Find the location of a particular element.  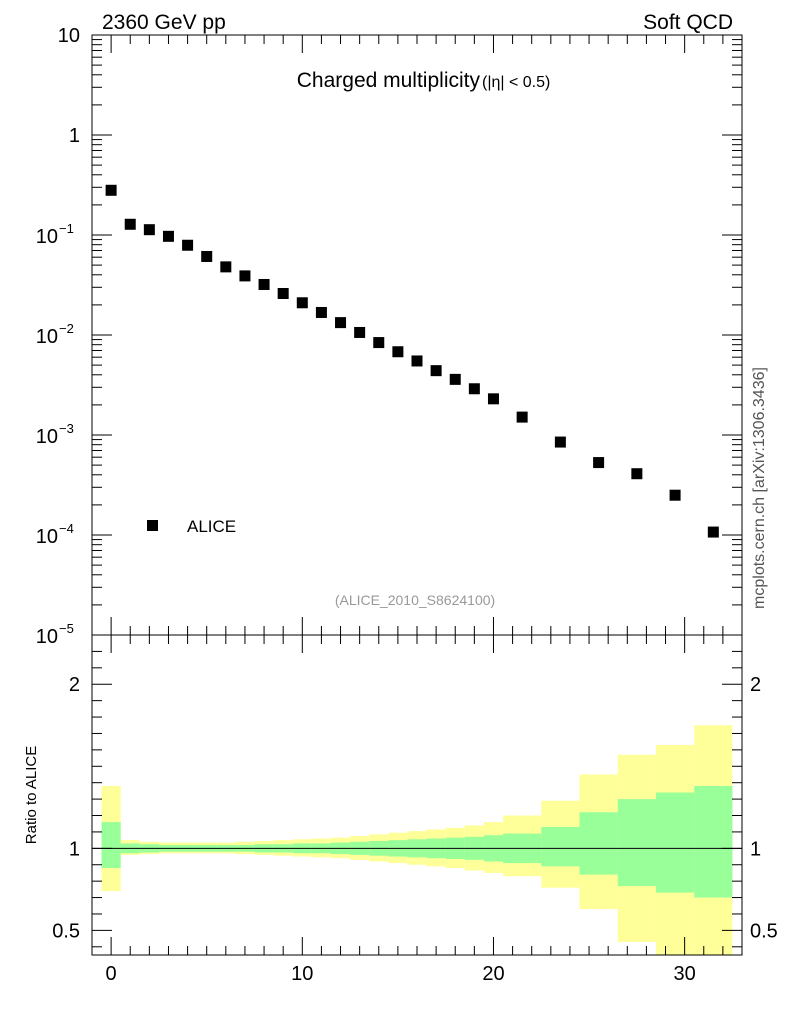

analysis-tag: (ALICE_2010_S8624100) is located at coordinates (415, 600).